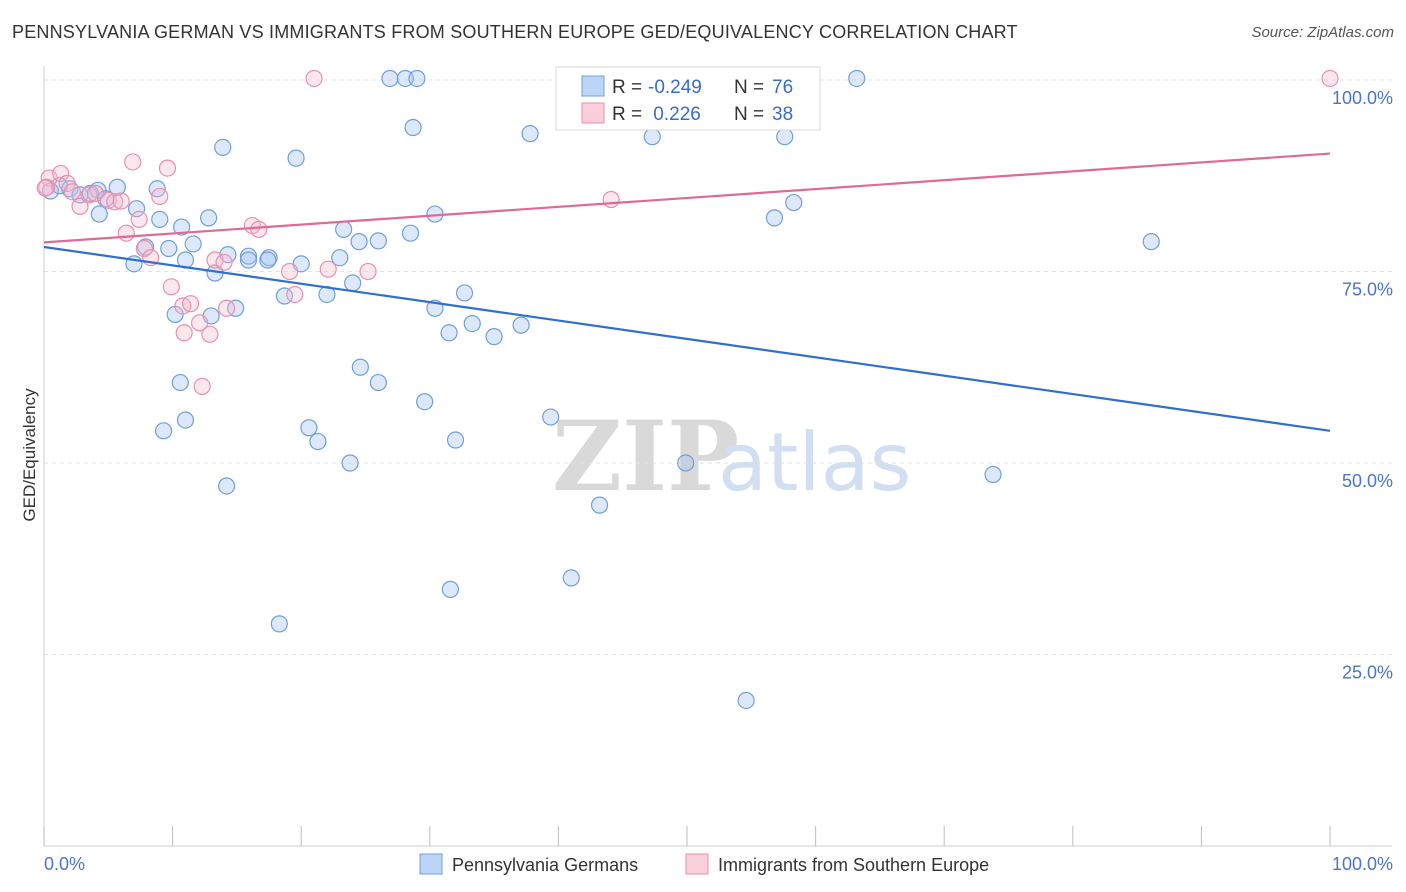 This screenshot has width=1406, height=892. What do you see at coordinates (29, 455) in the screenshot?
I see `y-axis-label: GED/Equivalency` at bounding box center [29, 455].